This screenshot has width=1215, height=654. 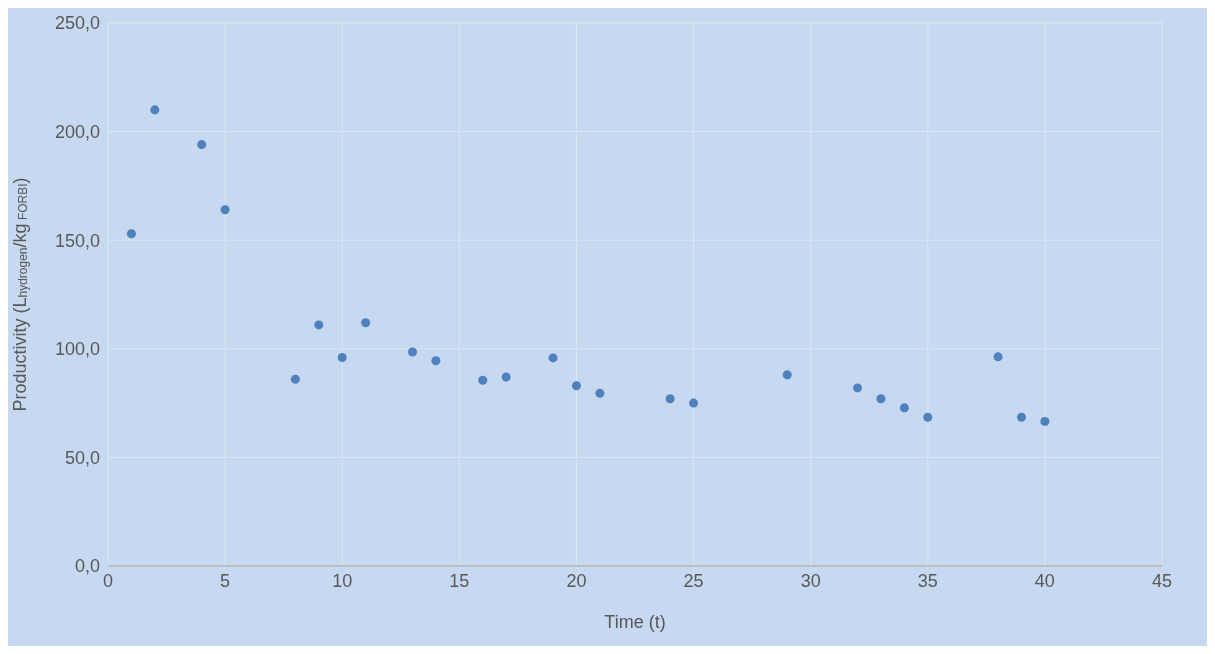 I want to click on y-tick-label: 250,0, so click(x=77, y=23).